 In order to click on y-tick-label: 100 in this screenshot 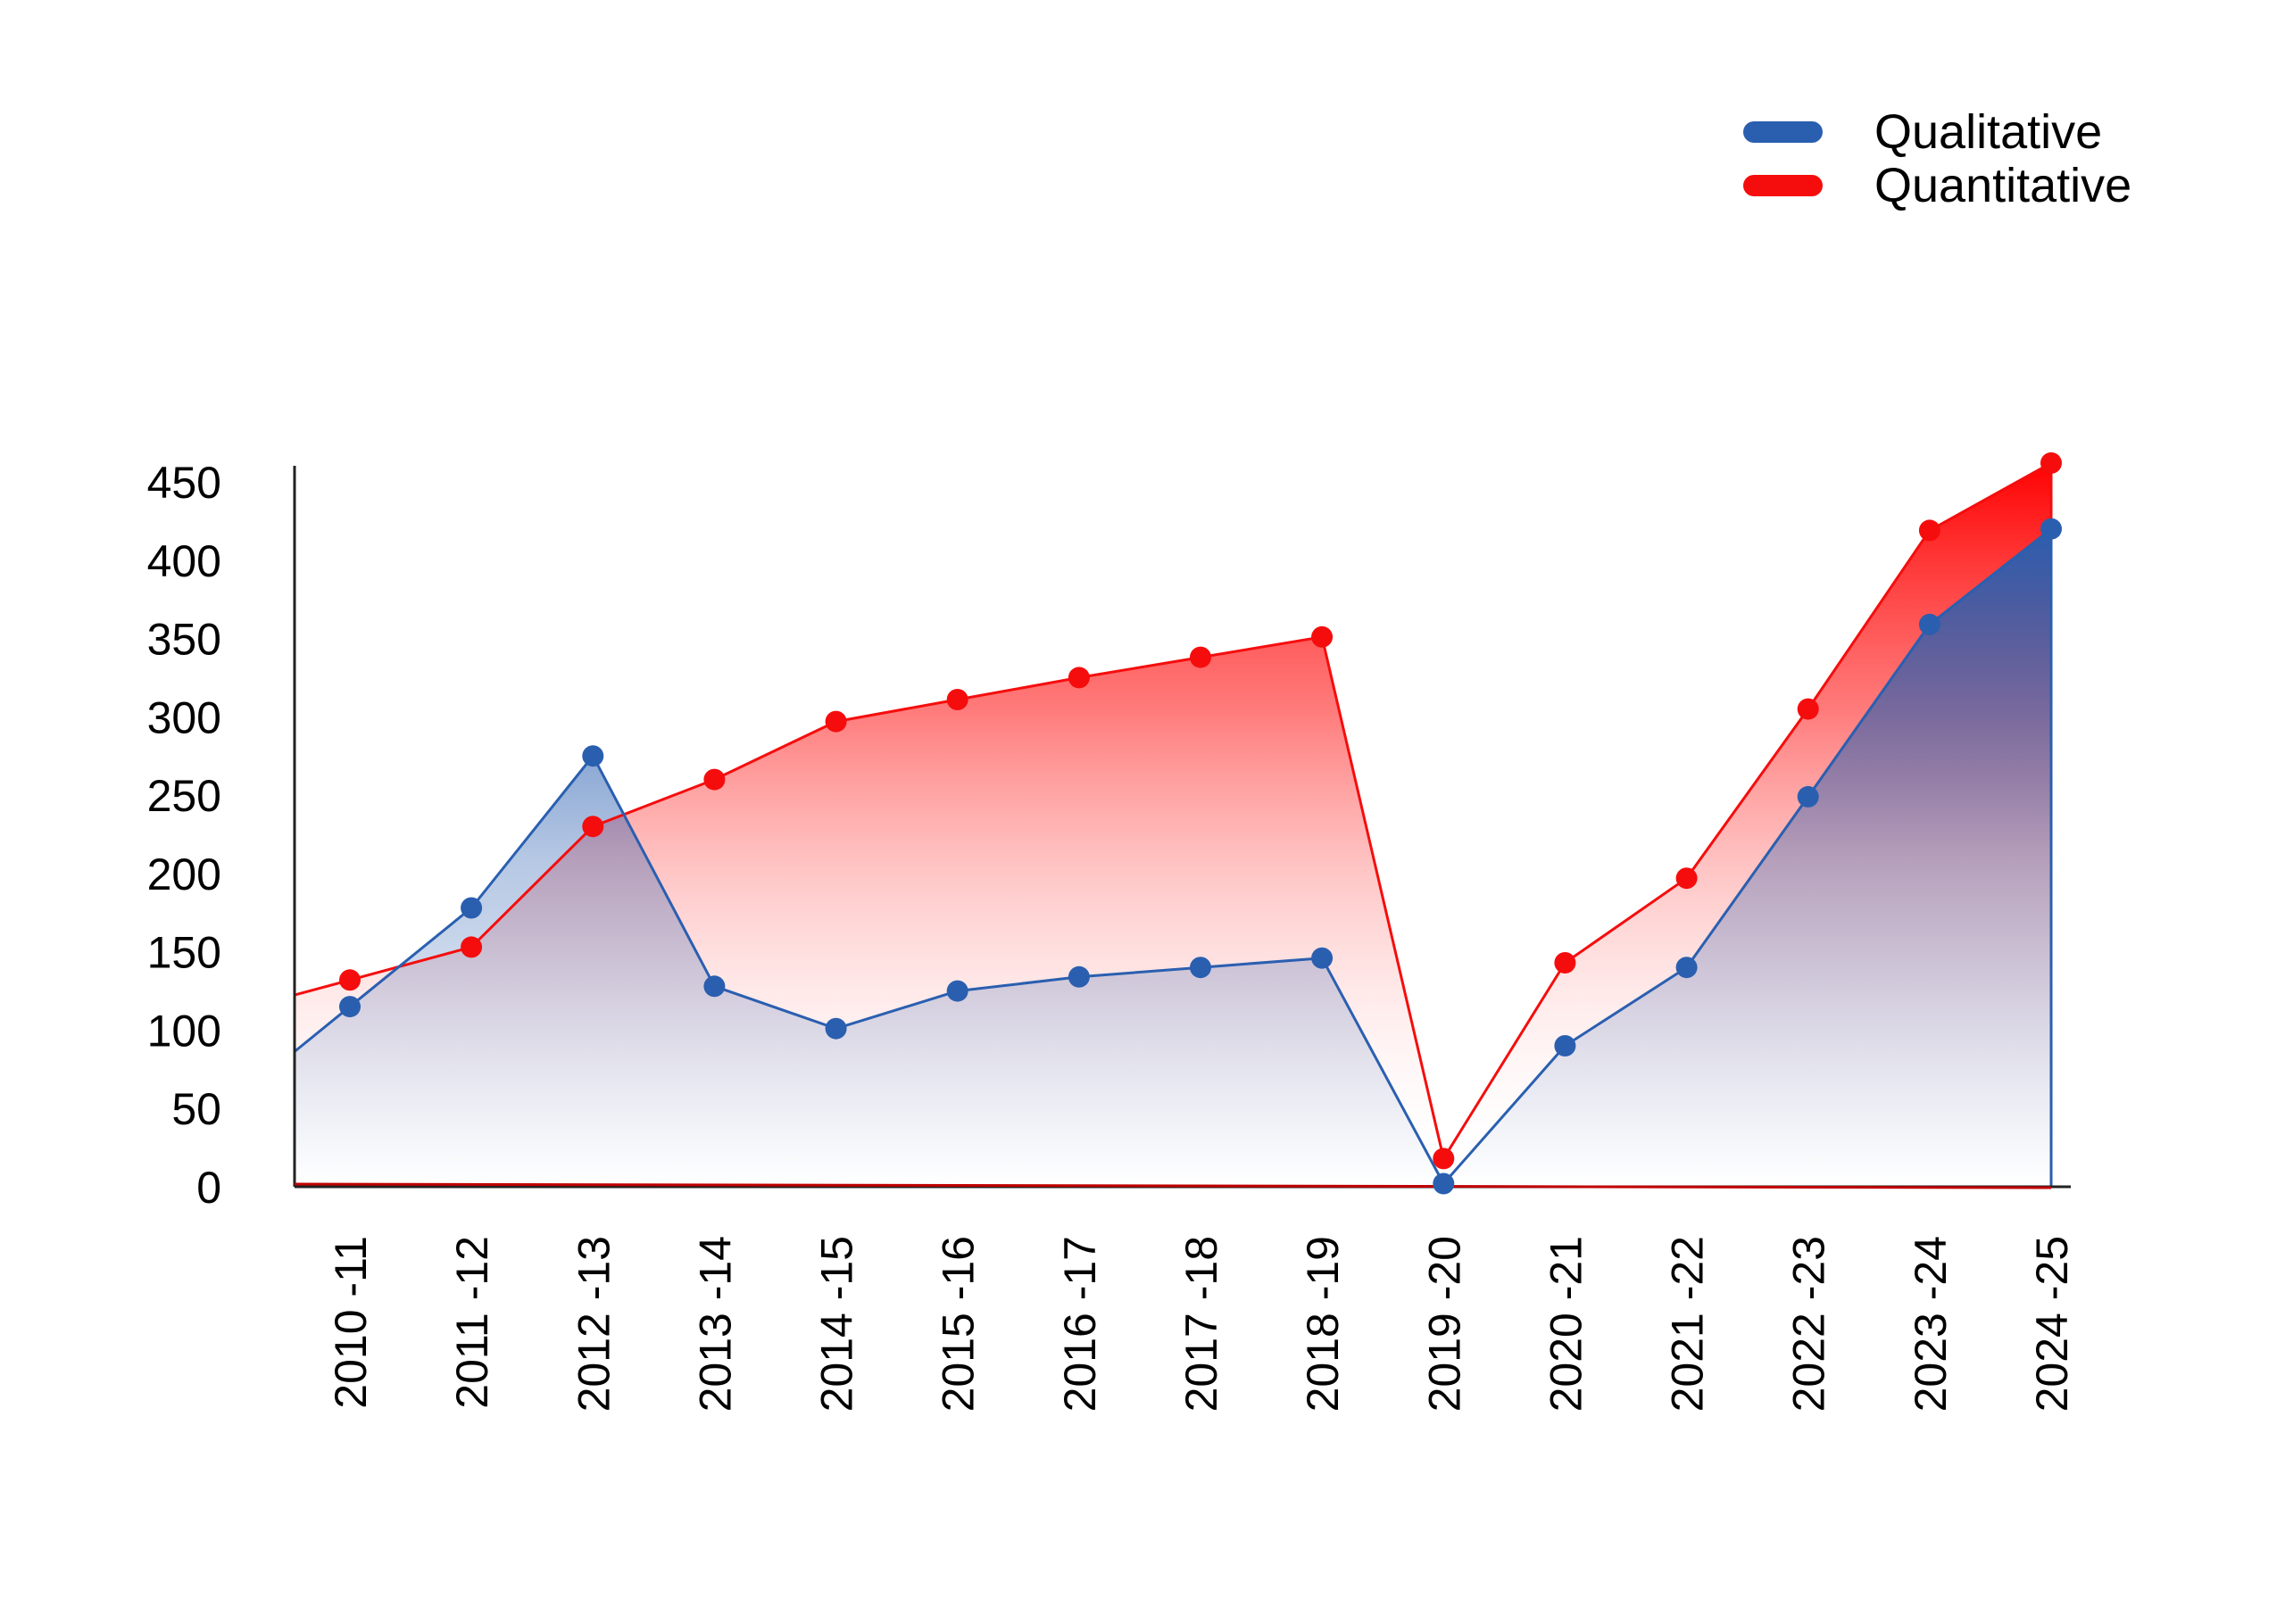, I will do `click(184, 1031)`.